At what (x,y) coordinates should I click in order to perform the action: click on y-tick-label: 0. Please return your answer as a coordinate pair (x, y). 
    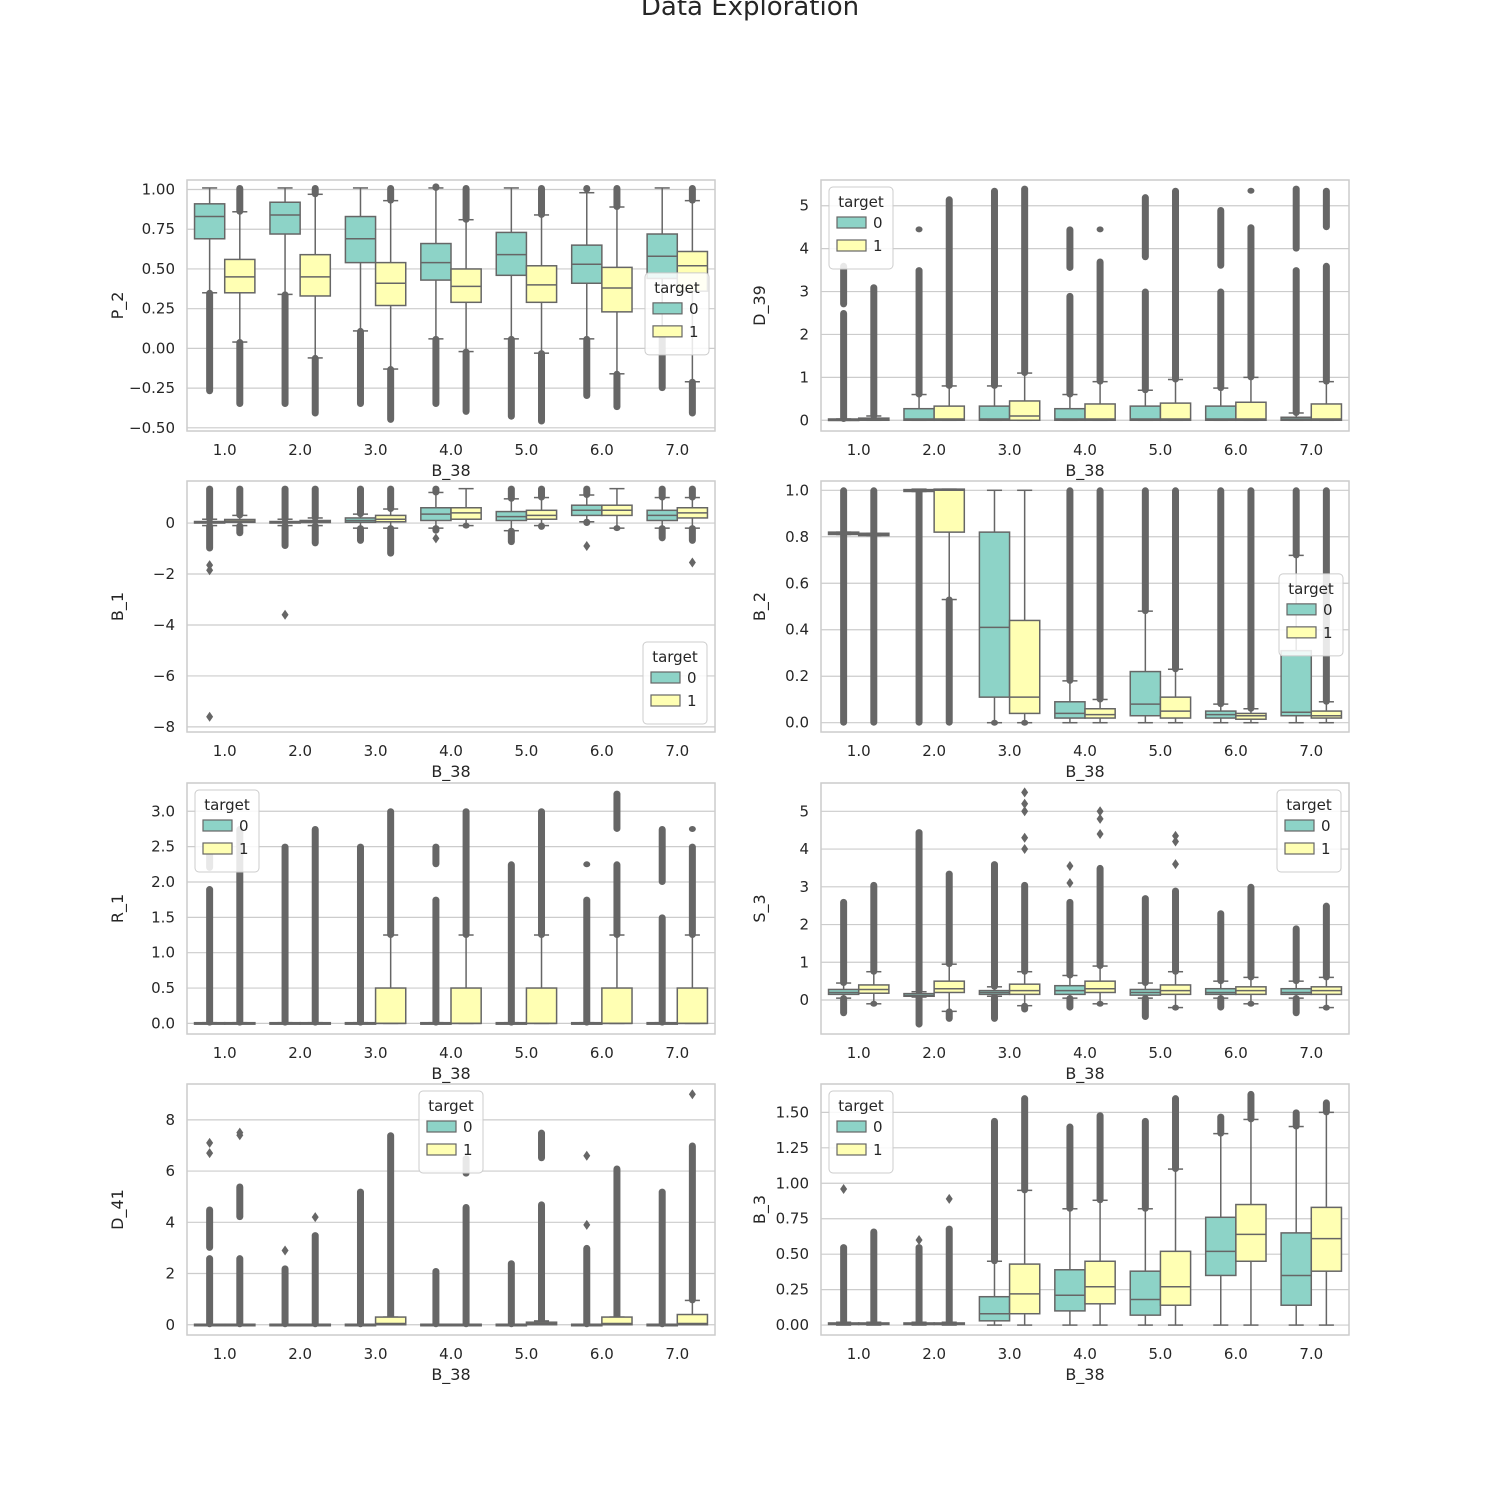
    Looking at the image, I should click on (804, 1000).